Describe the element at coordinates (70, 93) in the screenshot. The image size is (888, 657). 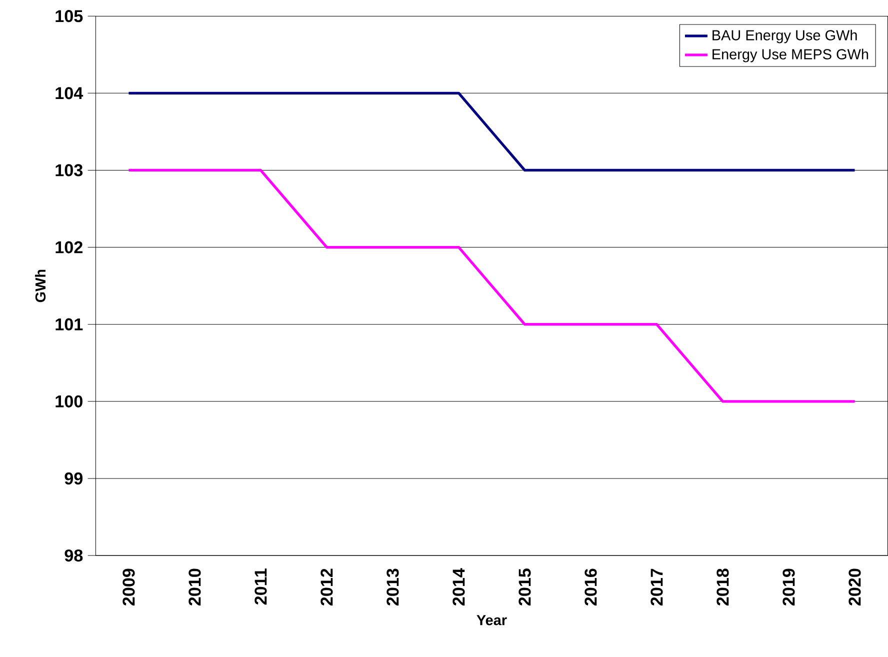
I see `y-tick-label: 104` at that location.